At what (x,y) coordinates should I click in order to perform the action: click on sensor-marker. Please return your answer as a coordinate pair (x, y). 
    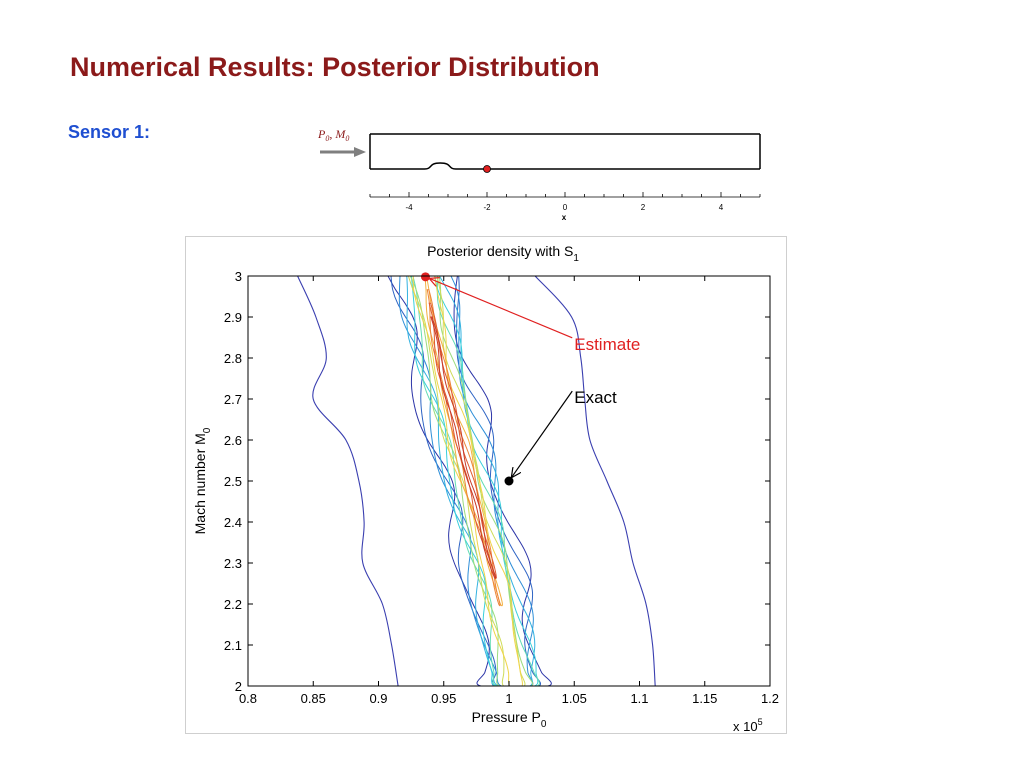
    Looking at the image, I should click on (487, 169).